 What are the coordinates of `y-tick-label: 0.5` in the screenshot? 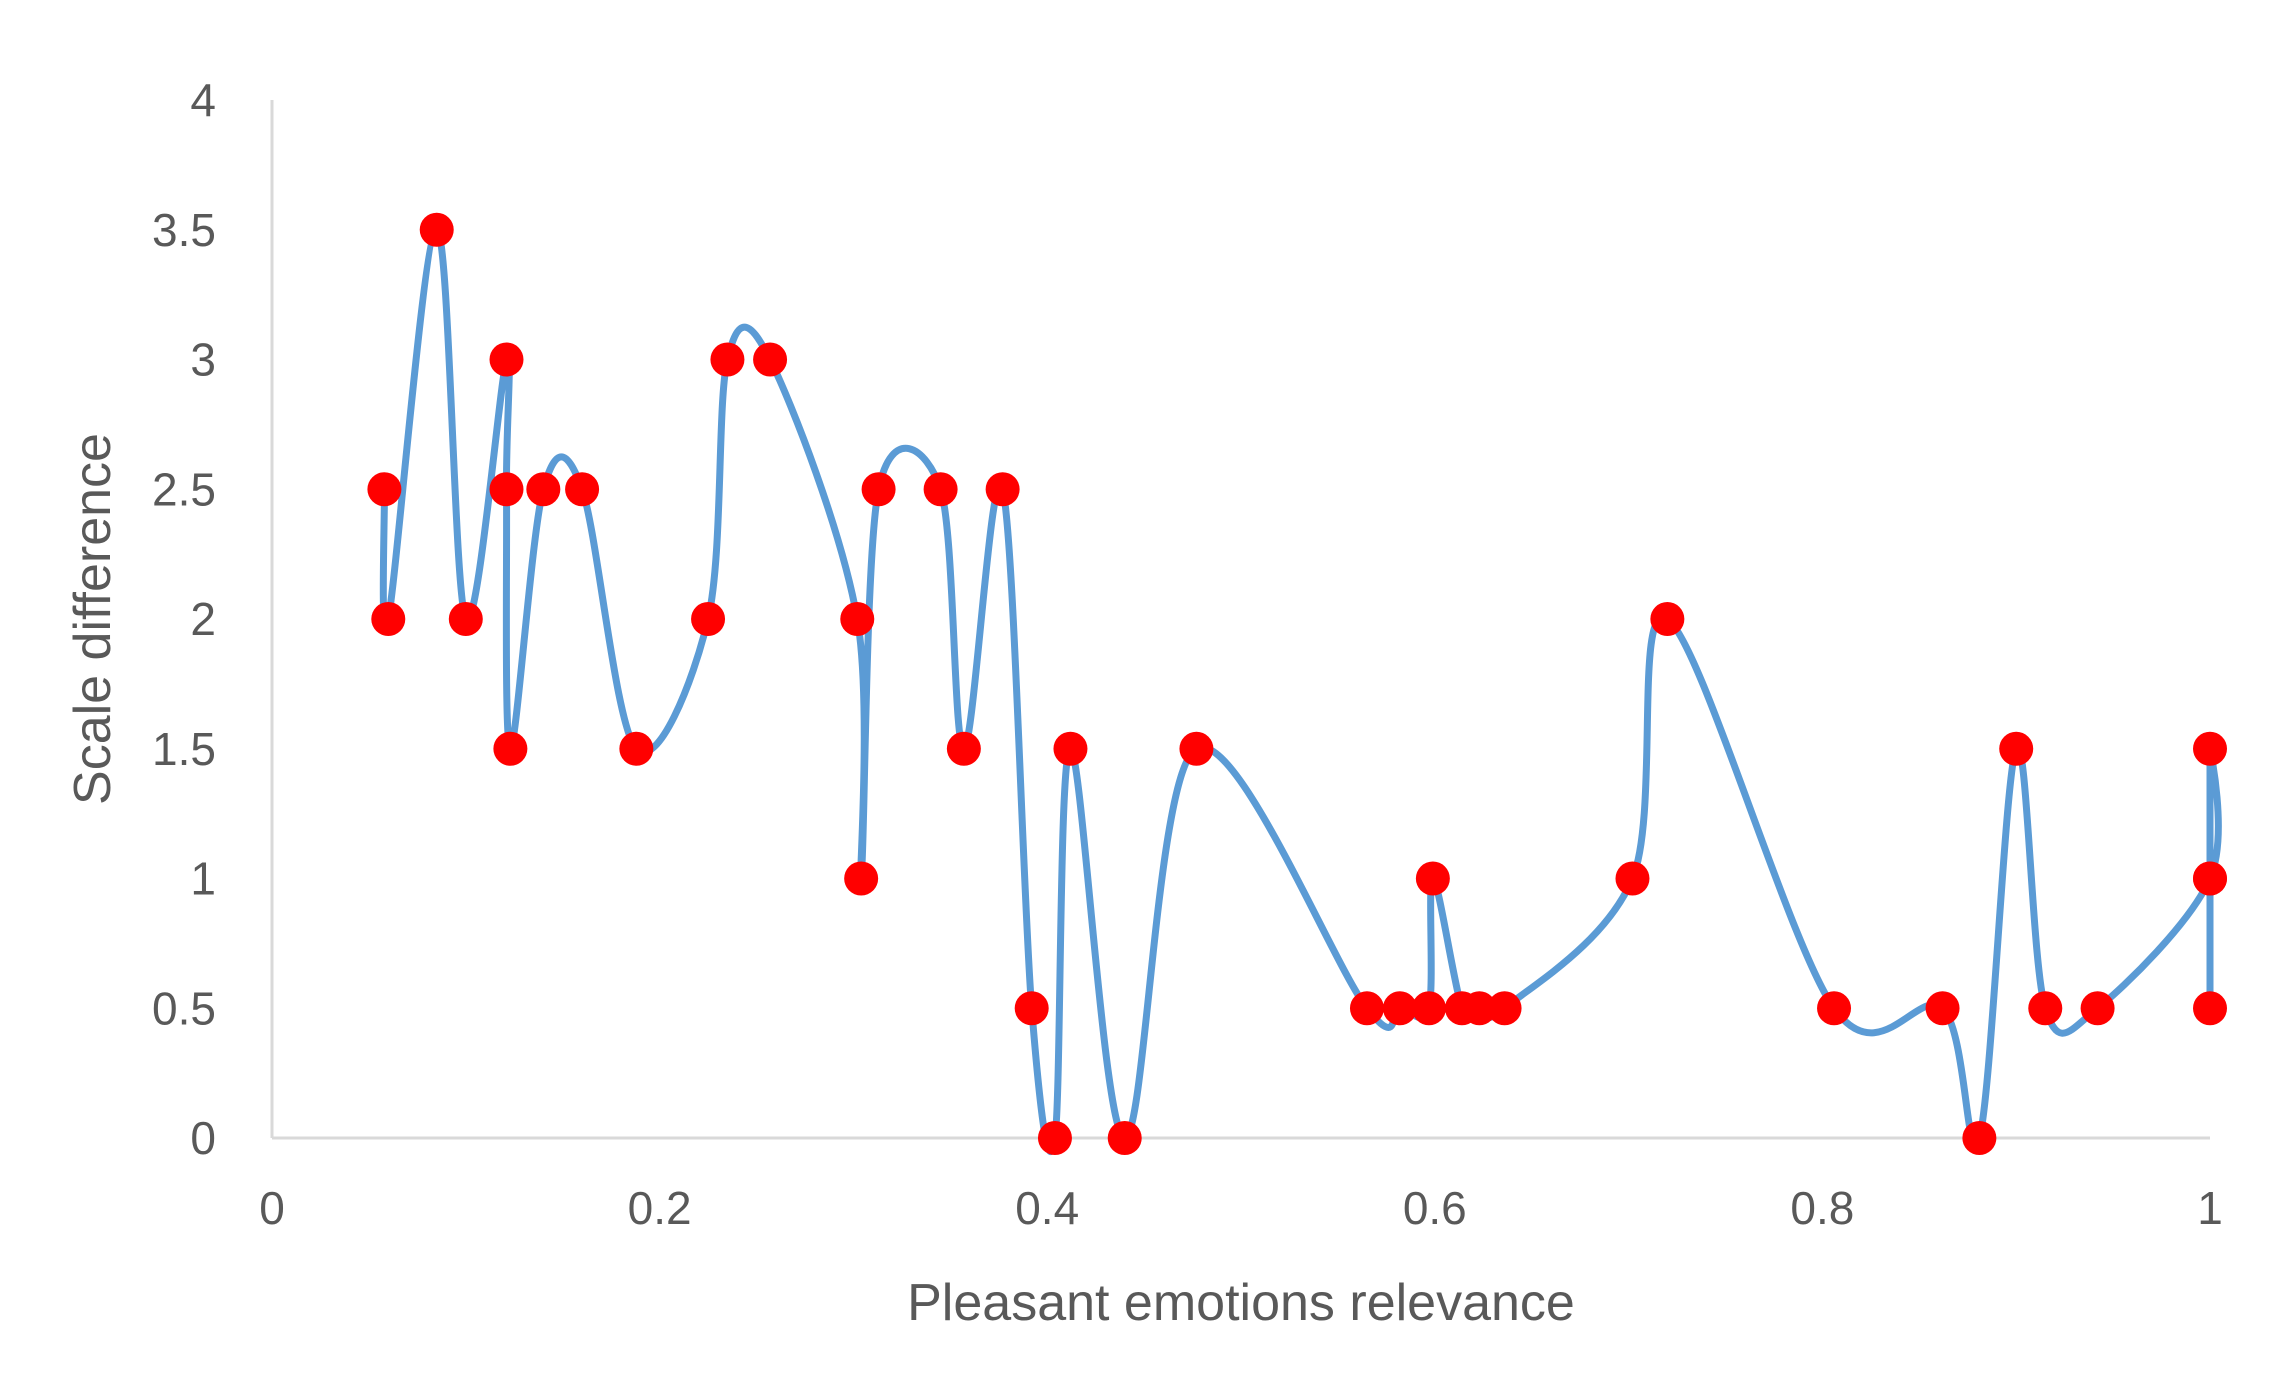 It's located at (184, 1008).